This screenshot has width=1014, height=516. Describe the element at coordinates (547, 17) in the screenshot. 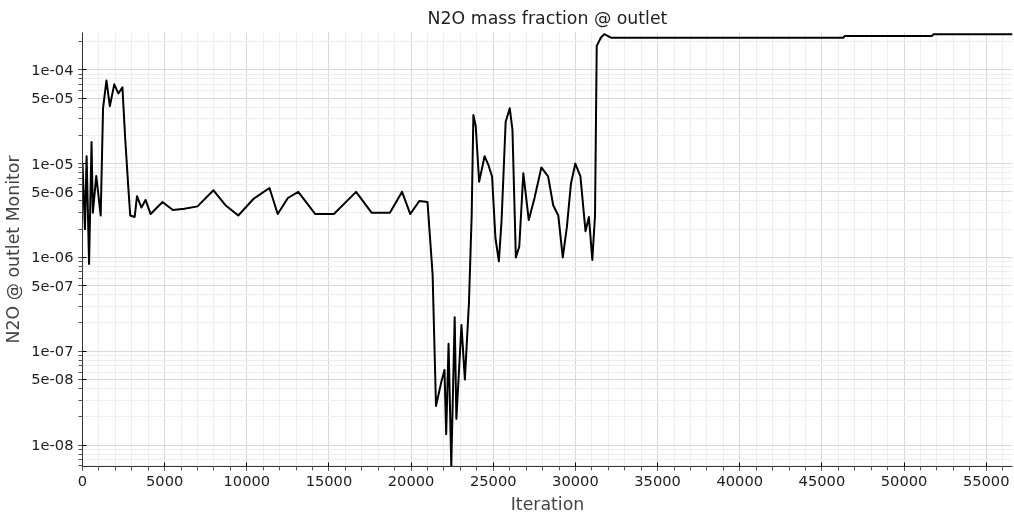

I see `chart-title: N2O mass fraction @ outlet` at that location.